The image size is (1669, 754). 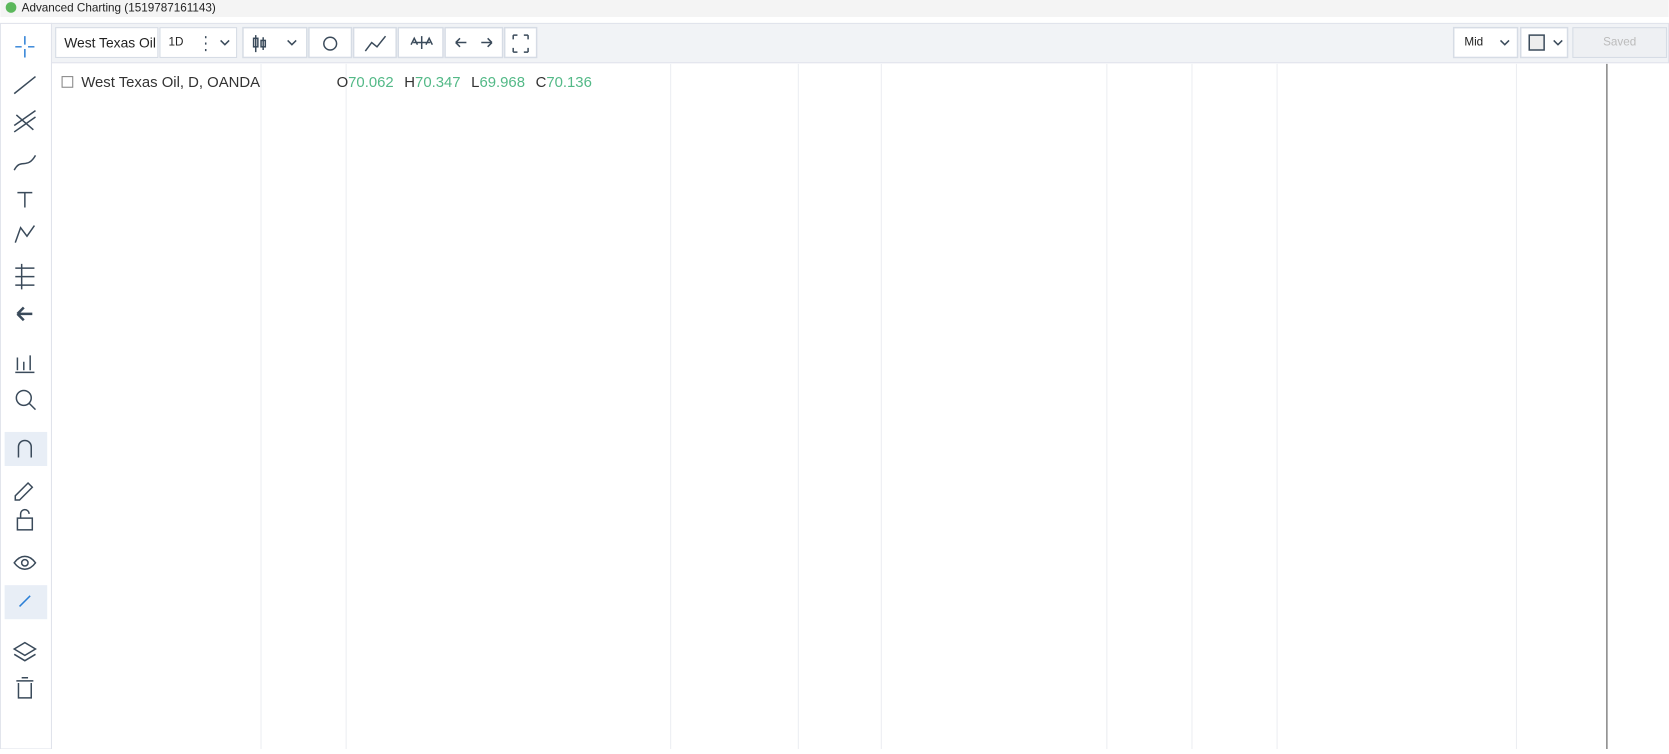 What do you see at coordinates (541, 83) in the screenshot?
I see `ohlc-label: C` at bounding box center [541, 83].